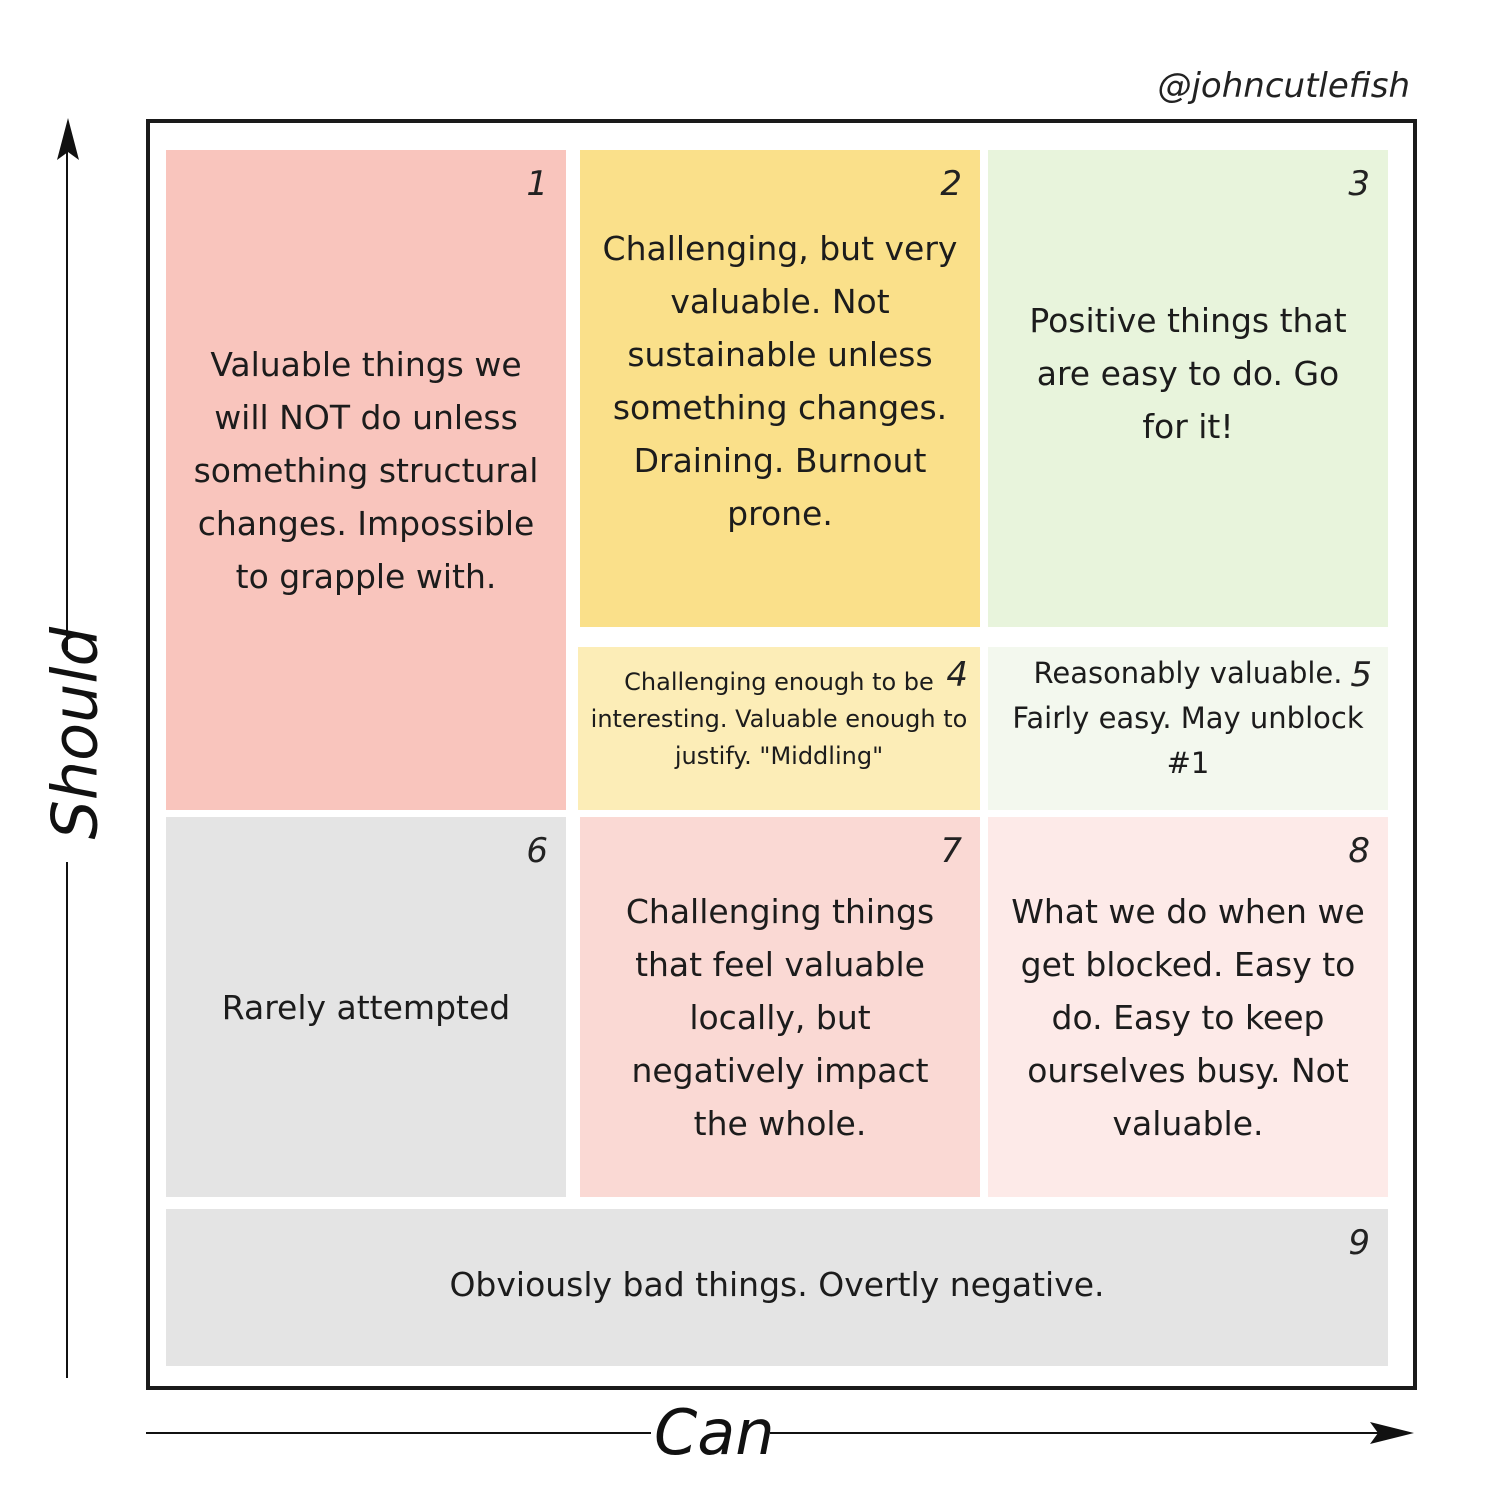 The image size is (1492, 1498). Describe the element at coordinates (951, 184) in the screenshot. I see `cell-number: 2` at that location.